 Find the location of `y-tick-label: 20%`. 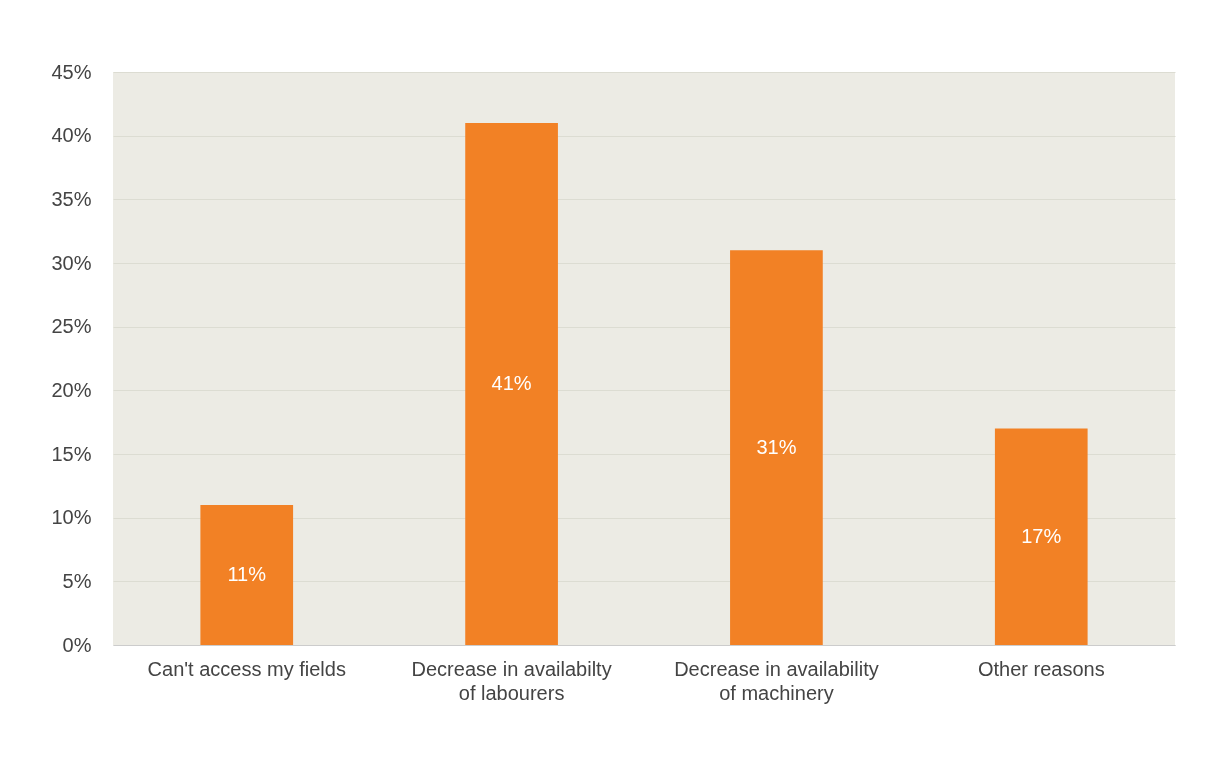

y-tick-label: 20% is located at coordinates (71, 389).